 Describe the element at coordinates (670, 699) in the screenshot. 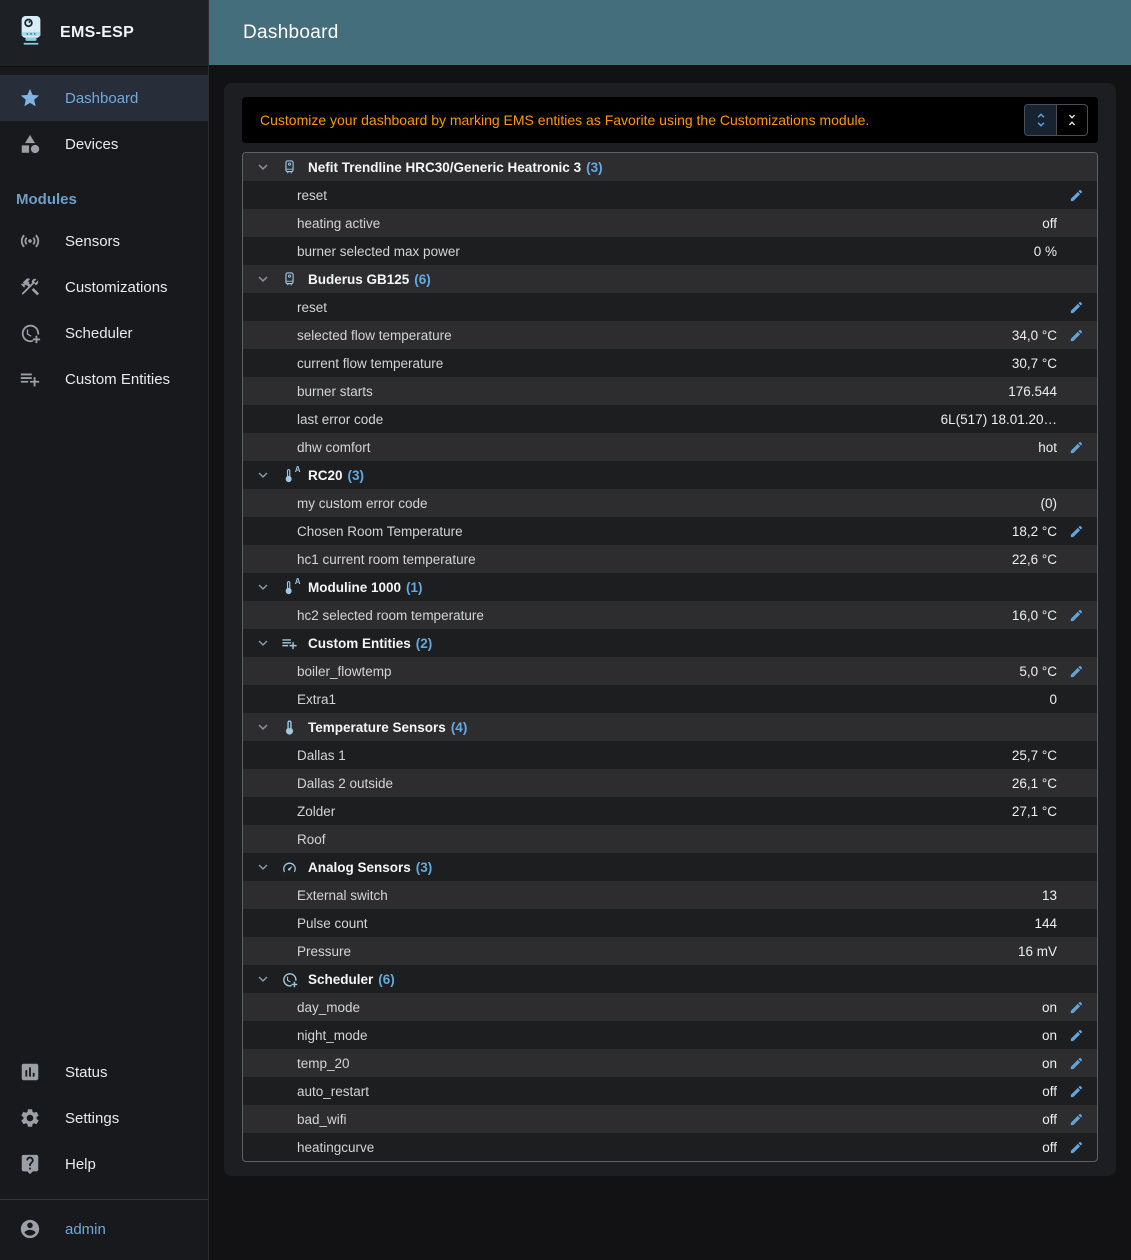

I see `grid-row: Extra1 0` at that location.